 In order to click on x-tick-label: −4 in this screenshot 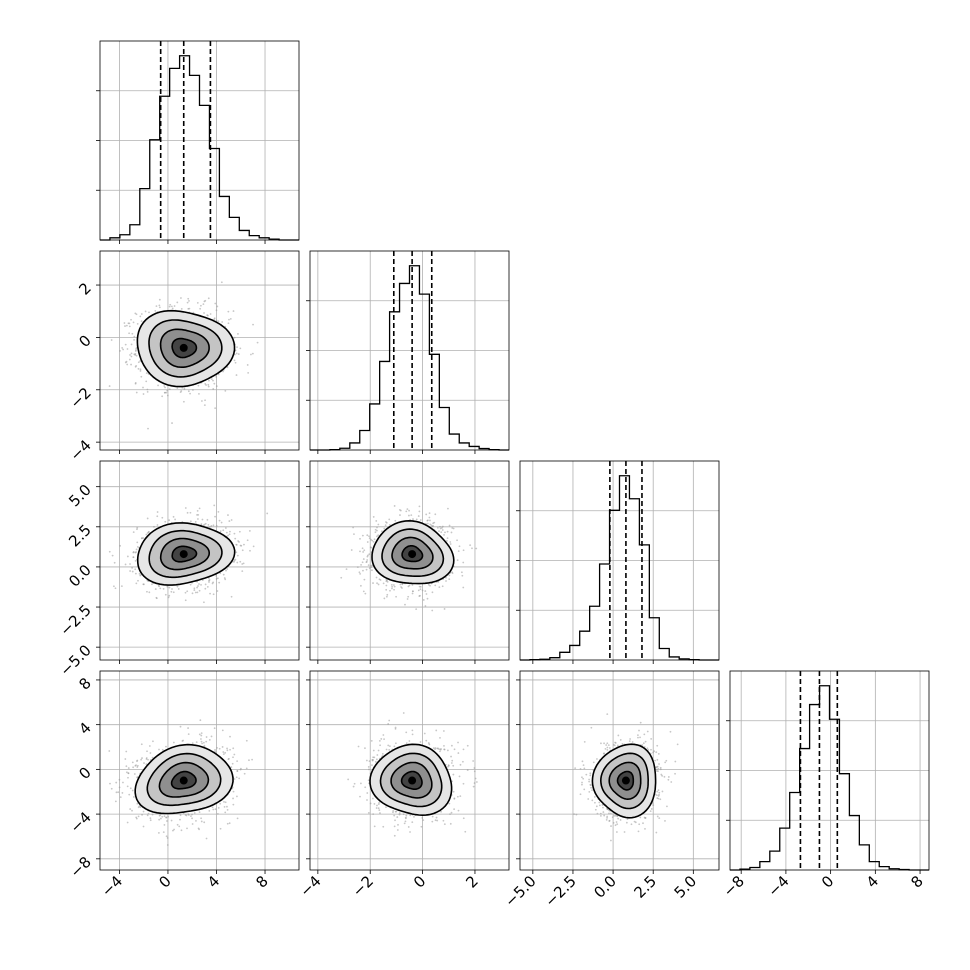, I will do `click(112, 886)`.